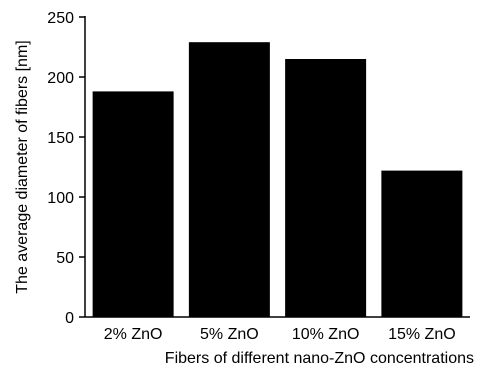 The height and width of the screenshot is (369, 480). I want to click on y-tick-label: 50, so click(65, 258).